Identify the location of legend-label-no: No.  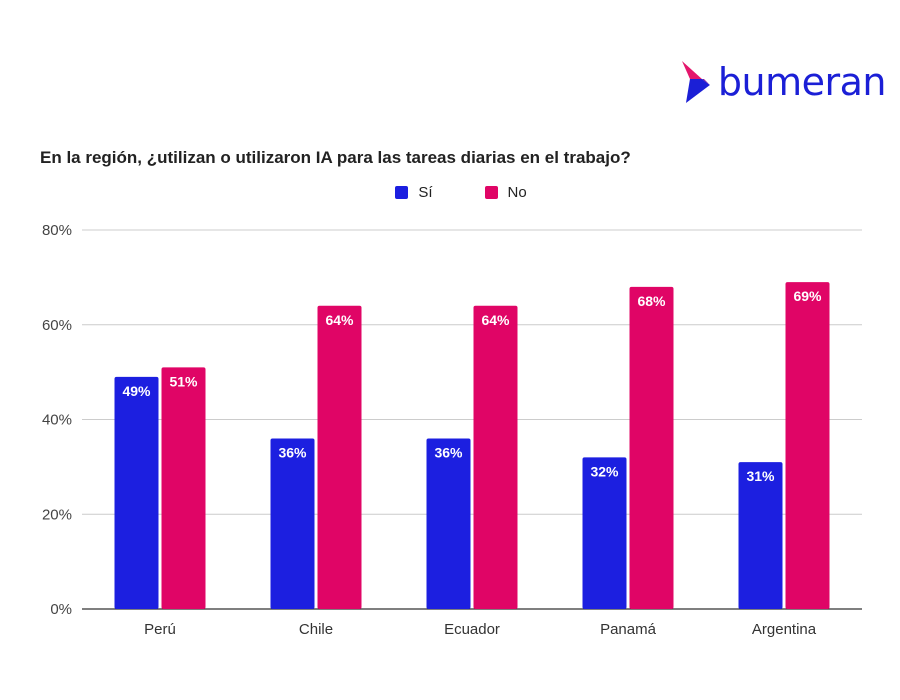
(517, 192).